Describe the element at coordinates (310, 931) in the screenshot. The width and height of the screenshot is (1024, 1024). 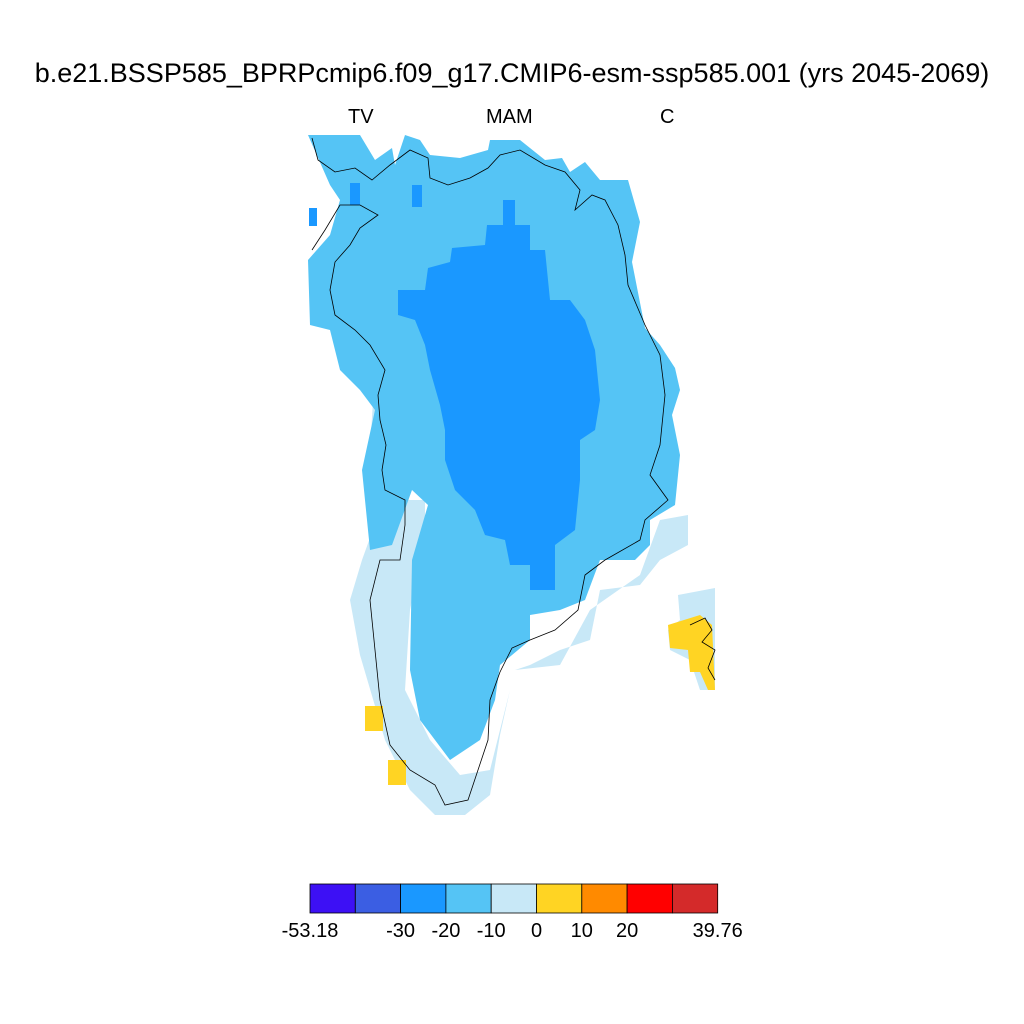
I see `colorbar-label-0: -53.18` at that location.